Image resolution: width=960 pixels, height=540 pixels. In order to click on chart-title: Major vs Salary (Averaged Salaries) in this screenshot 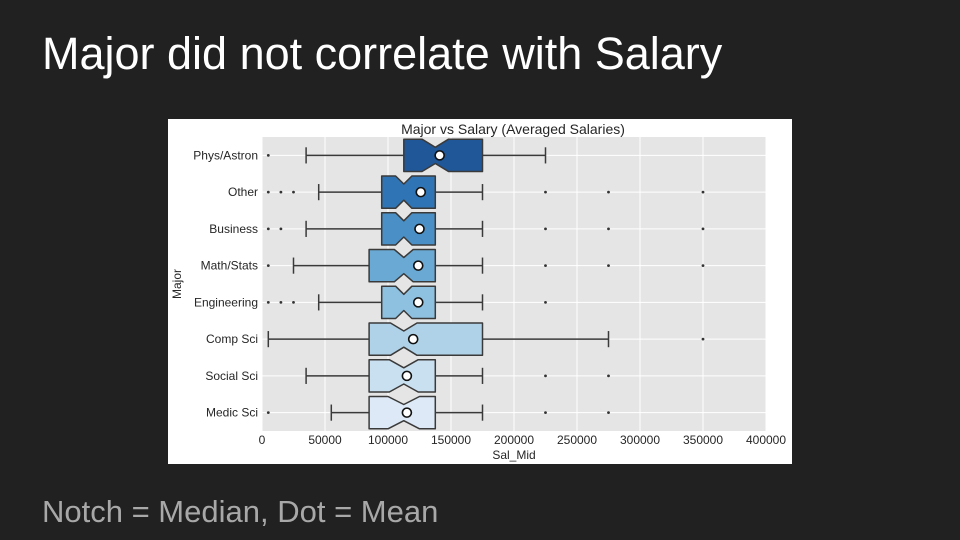, I will do `click(513, 129)`.